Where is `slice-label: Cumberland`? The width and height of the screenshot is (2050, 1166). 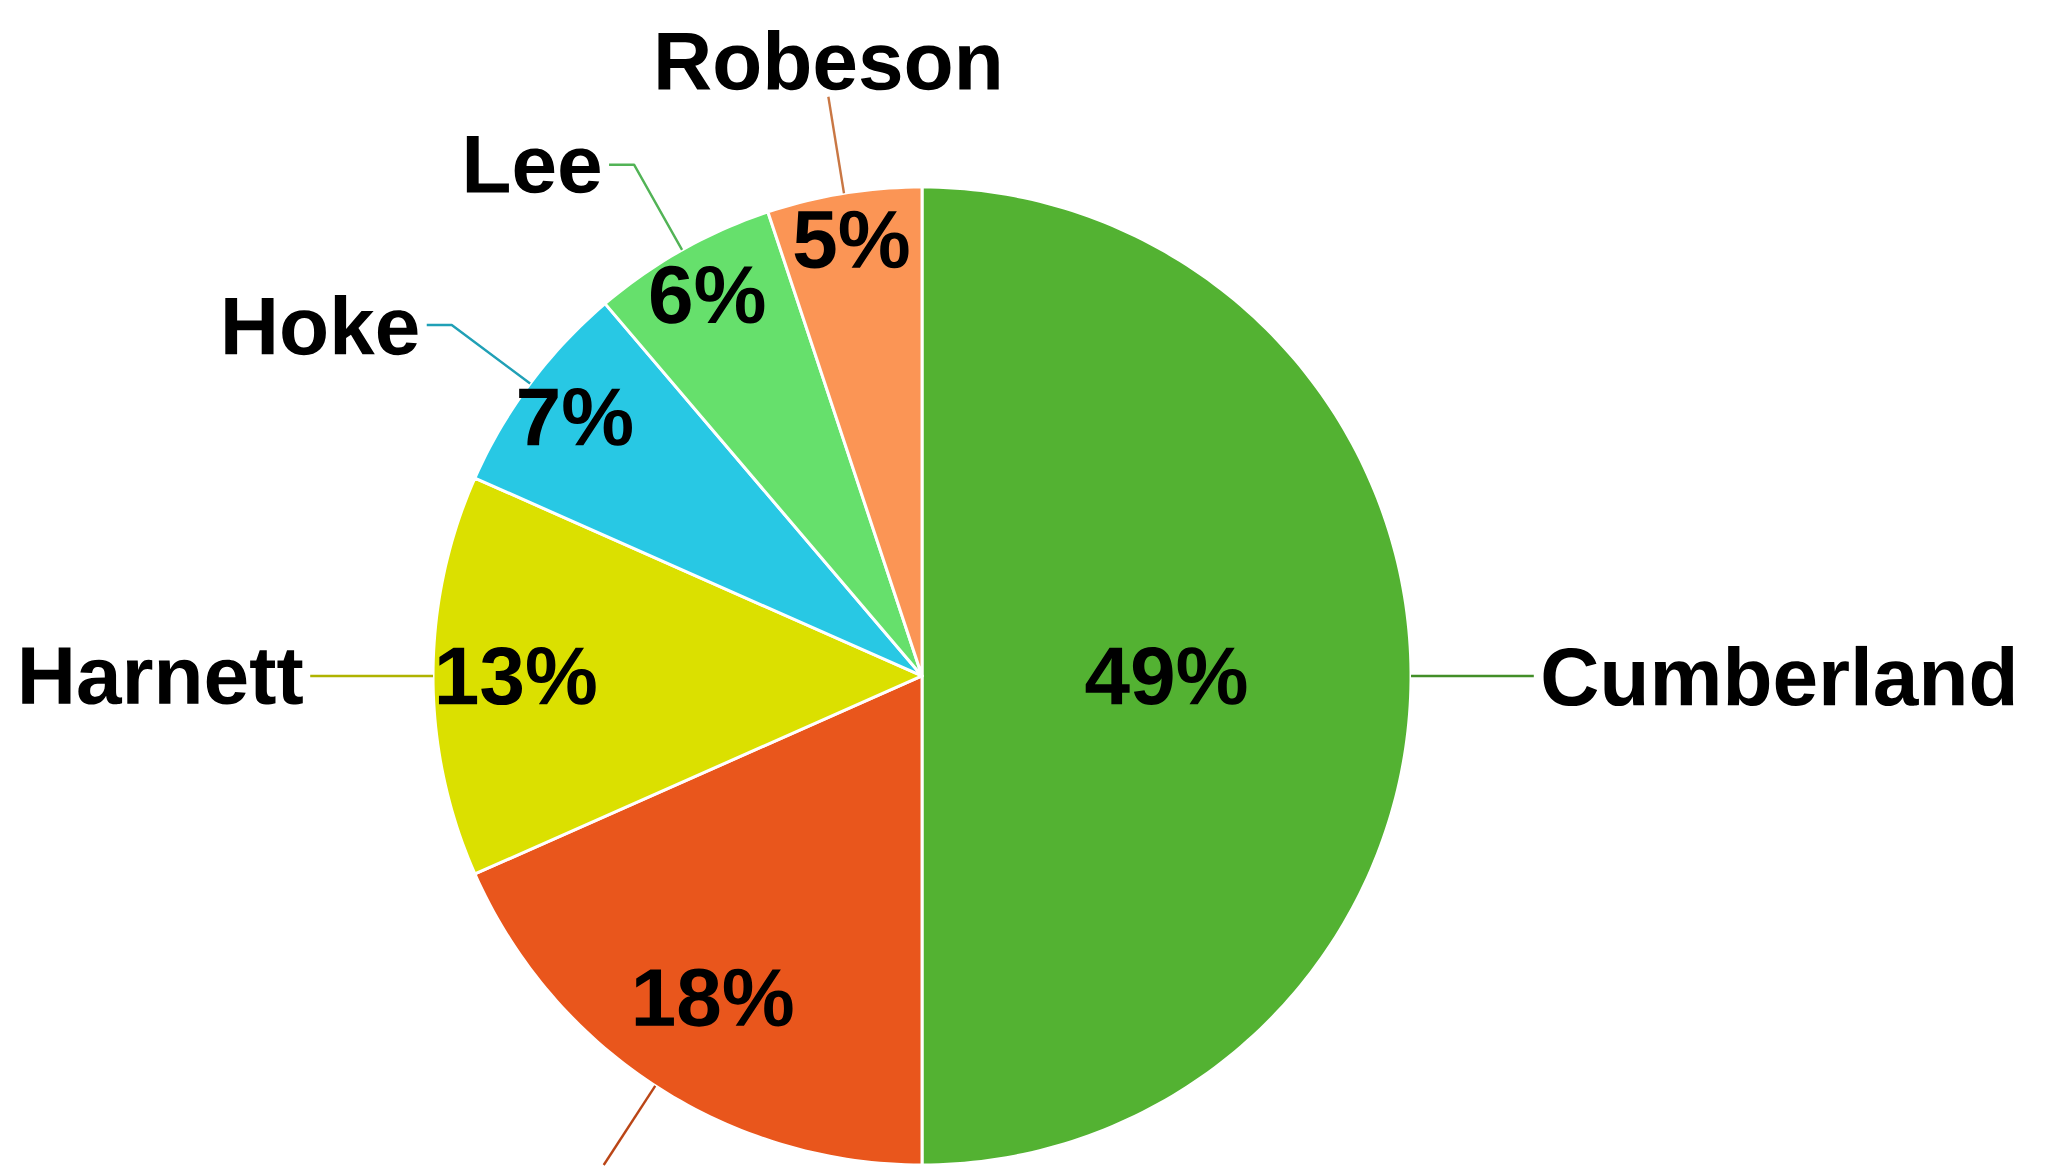
slice-label: Cumberland is located at coordinates (1778, 676).